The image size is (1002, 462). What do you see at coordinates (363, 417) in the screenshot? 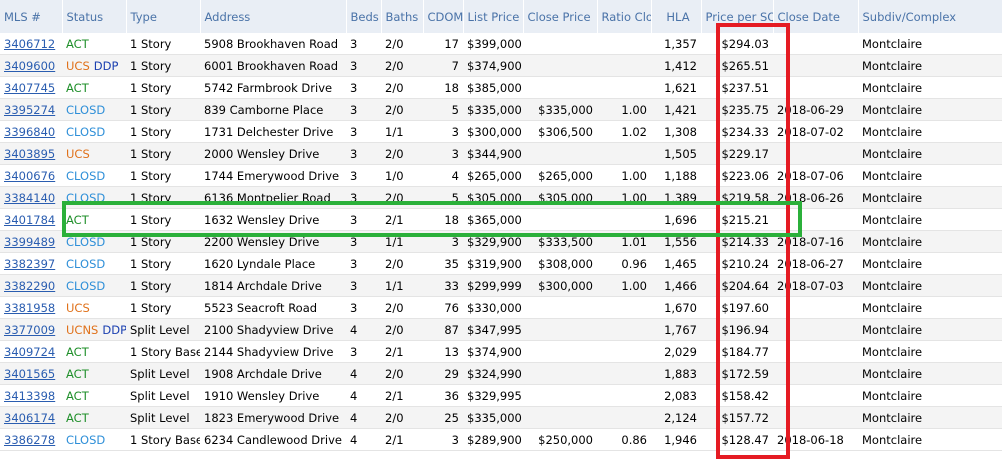
I see `beds-cell: 4` at bounding box center [363, 417].